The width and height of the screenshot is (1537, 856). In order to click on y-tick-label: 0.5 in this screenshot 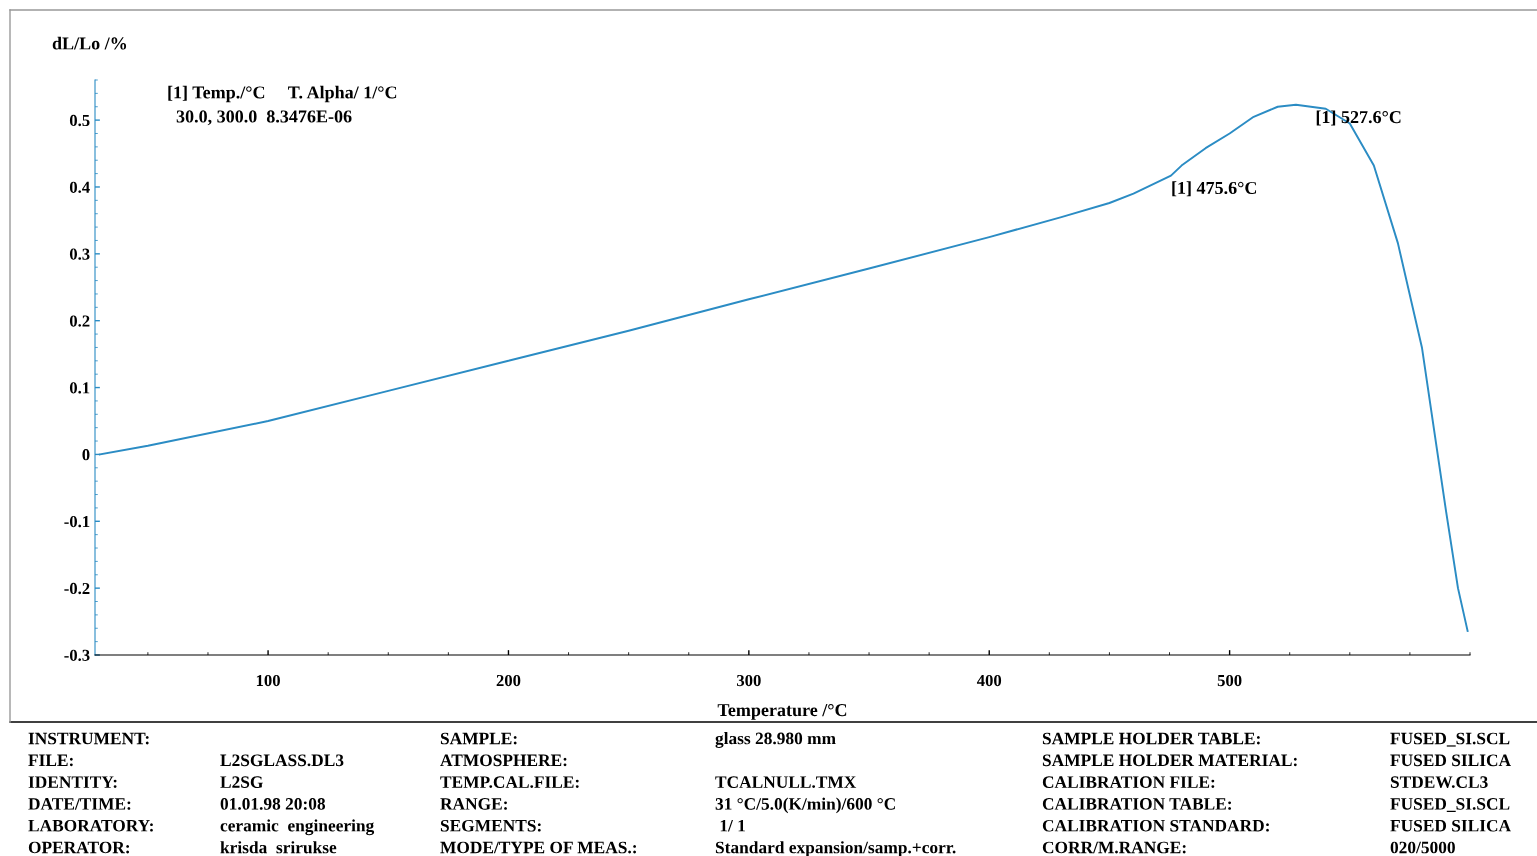, I will do `click(79, 120)`.